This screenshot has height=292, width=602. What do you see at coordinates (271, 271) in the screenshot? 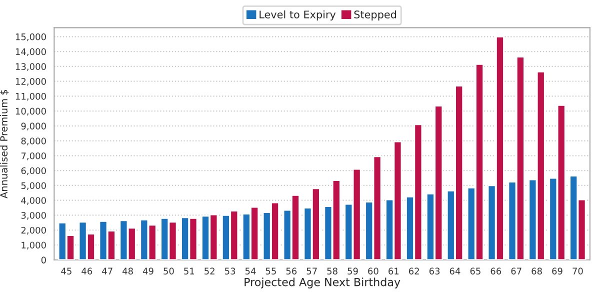
I see `x-tick-label: 55` at bounding box center [271, 271].